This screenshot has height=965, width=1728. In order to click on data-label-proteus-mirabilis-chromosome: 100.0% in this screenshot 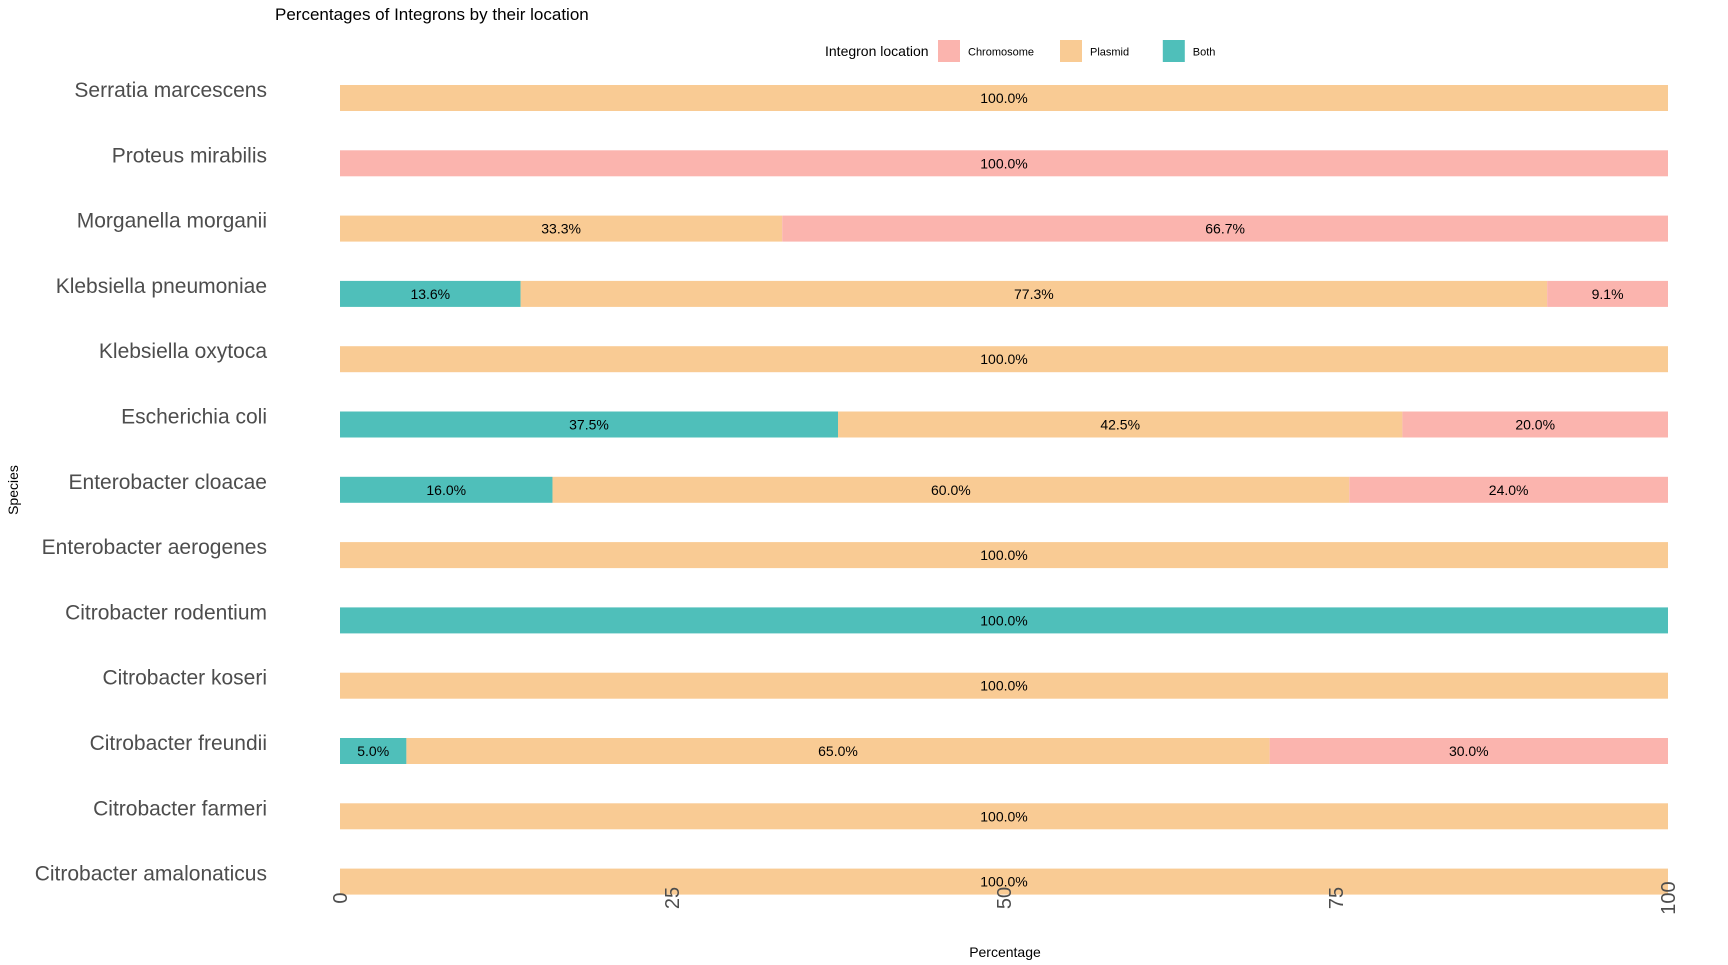, I will do `click(1003, 163)`.